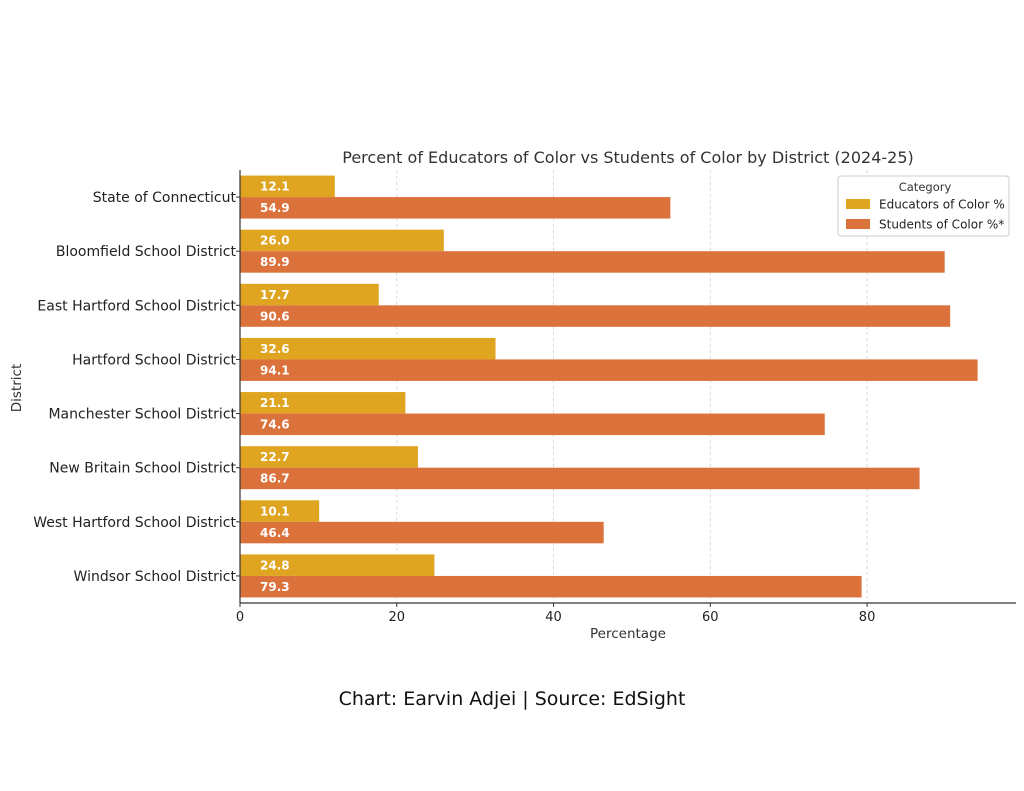 The height and width of the screenshot is (791, 1024). I want to click on x-tick-label: 60, so click(710, 617).